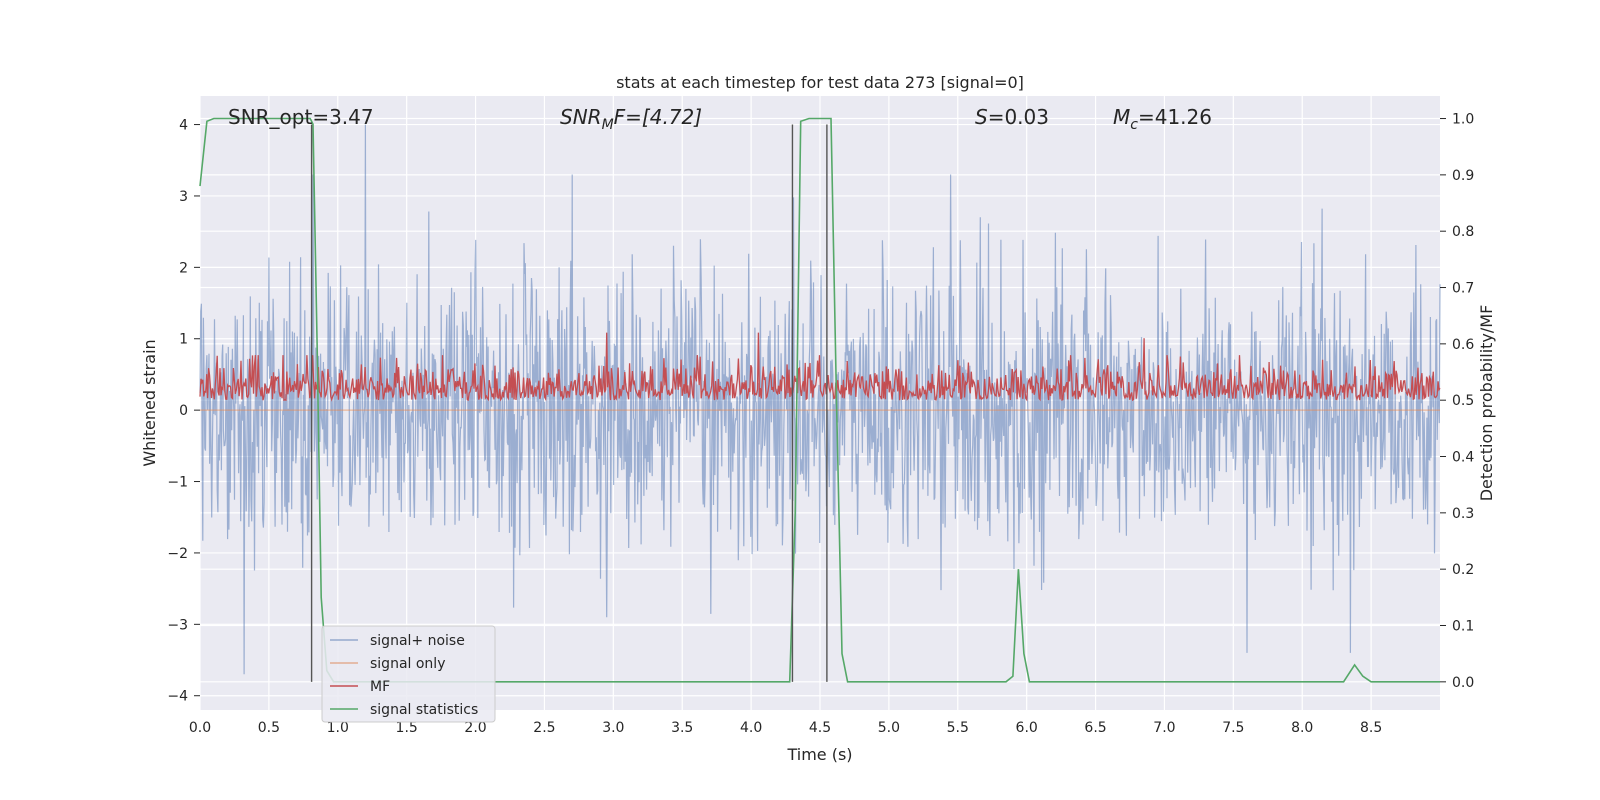 The width and height of the screenshot is (1600, 800). Describe the element at coordinates (1095, 728) in the screenshot. I see `x-tick-label: 6.5` at that location.